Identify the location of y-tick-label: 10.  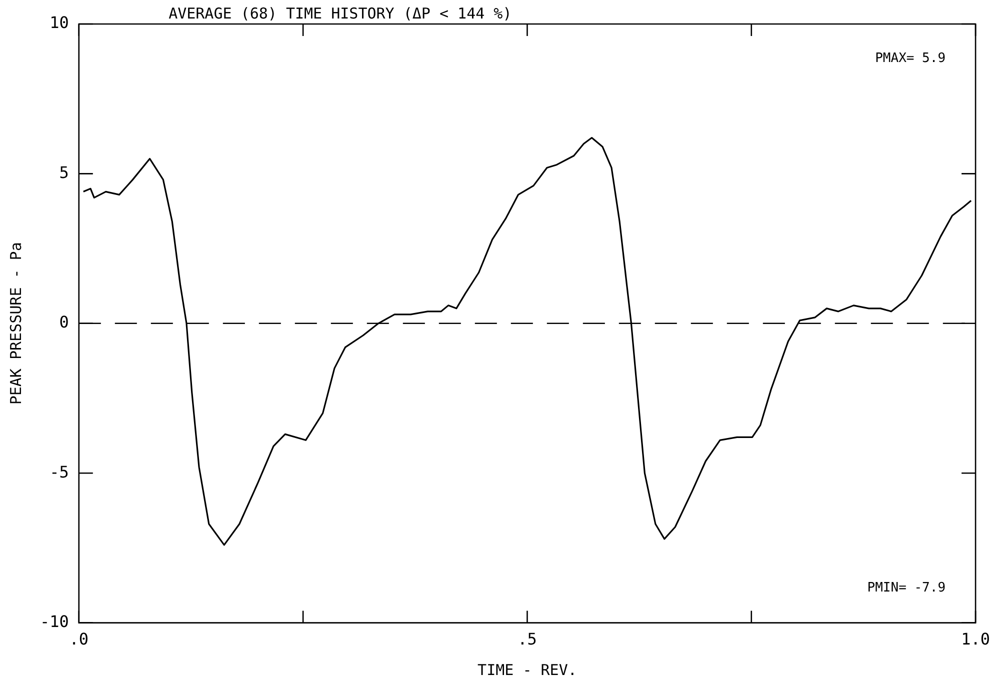
(59, 22).